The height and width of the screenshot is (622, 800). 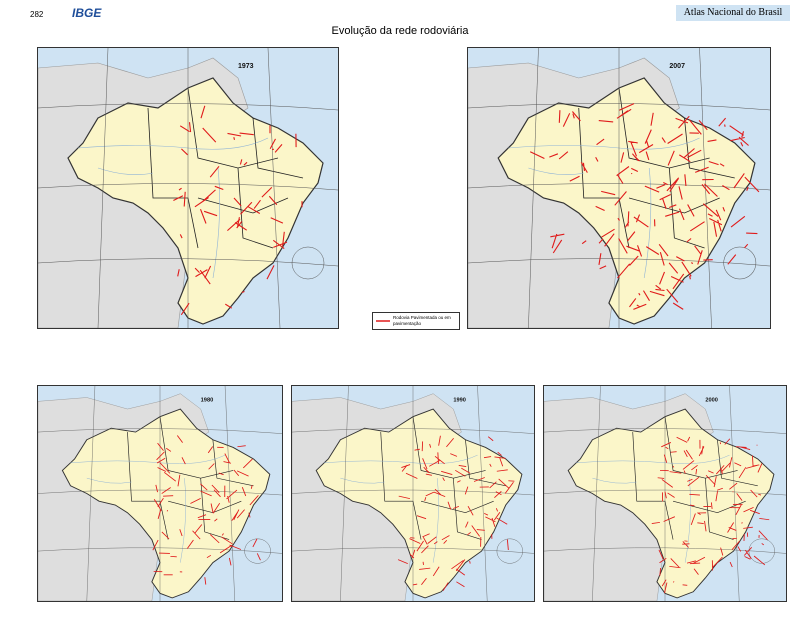 What do you see at coordinates (87, 13) in the screenshot?
I see `logo: IBGE` at bounding box center [87, 13].